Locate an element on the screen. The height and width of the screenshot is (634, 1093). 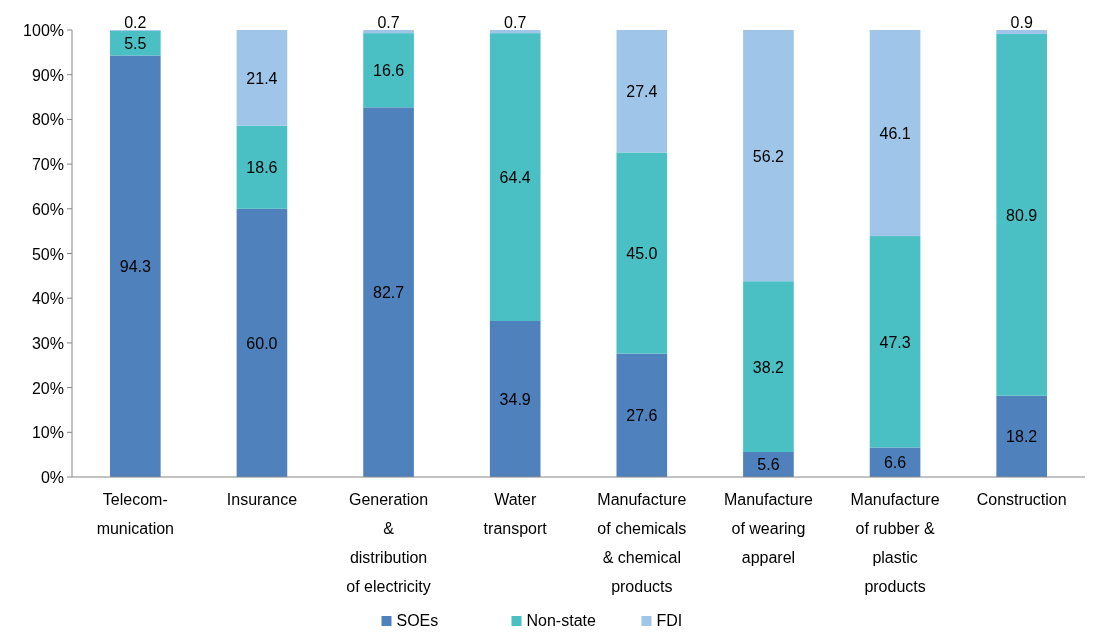
x-tick-label: Generation & distribution of electricity is located at coordinates (388, 543).